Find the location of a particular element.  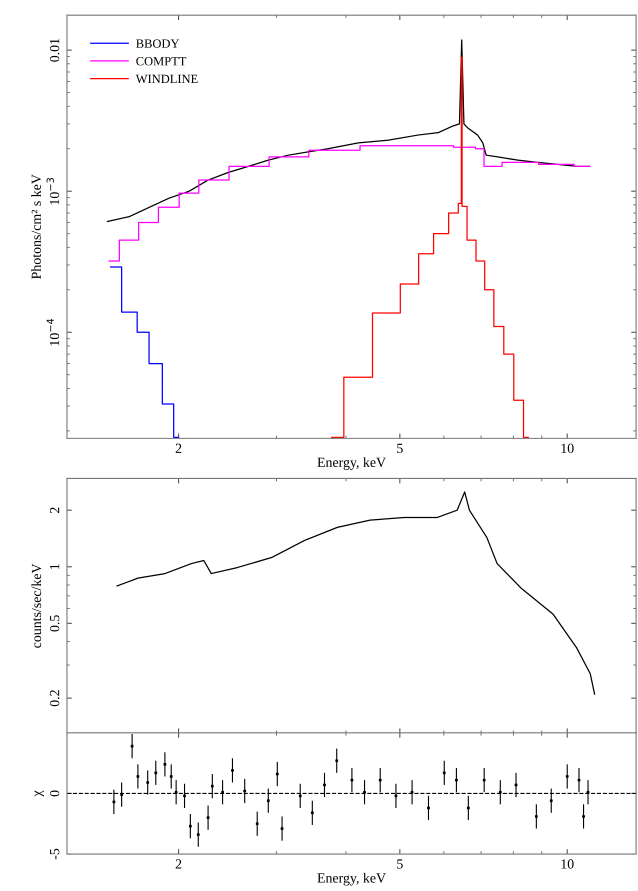

y-tick-label: 0.5 is located at coordinates (55, 623).